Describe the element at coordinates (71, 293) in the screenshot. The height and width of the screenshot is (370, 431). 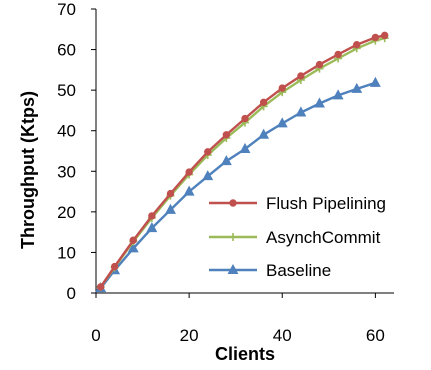
I see `y-tick-label: 0` at that location.